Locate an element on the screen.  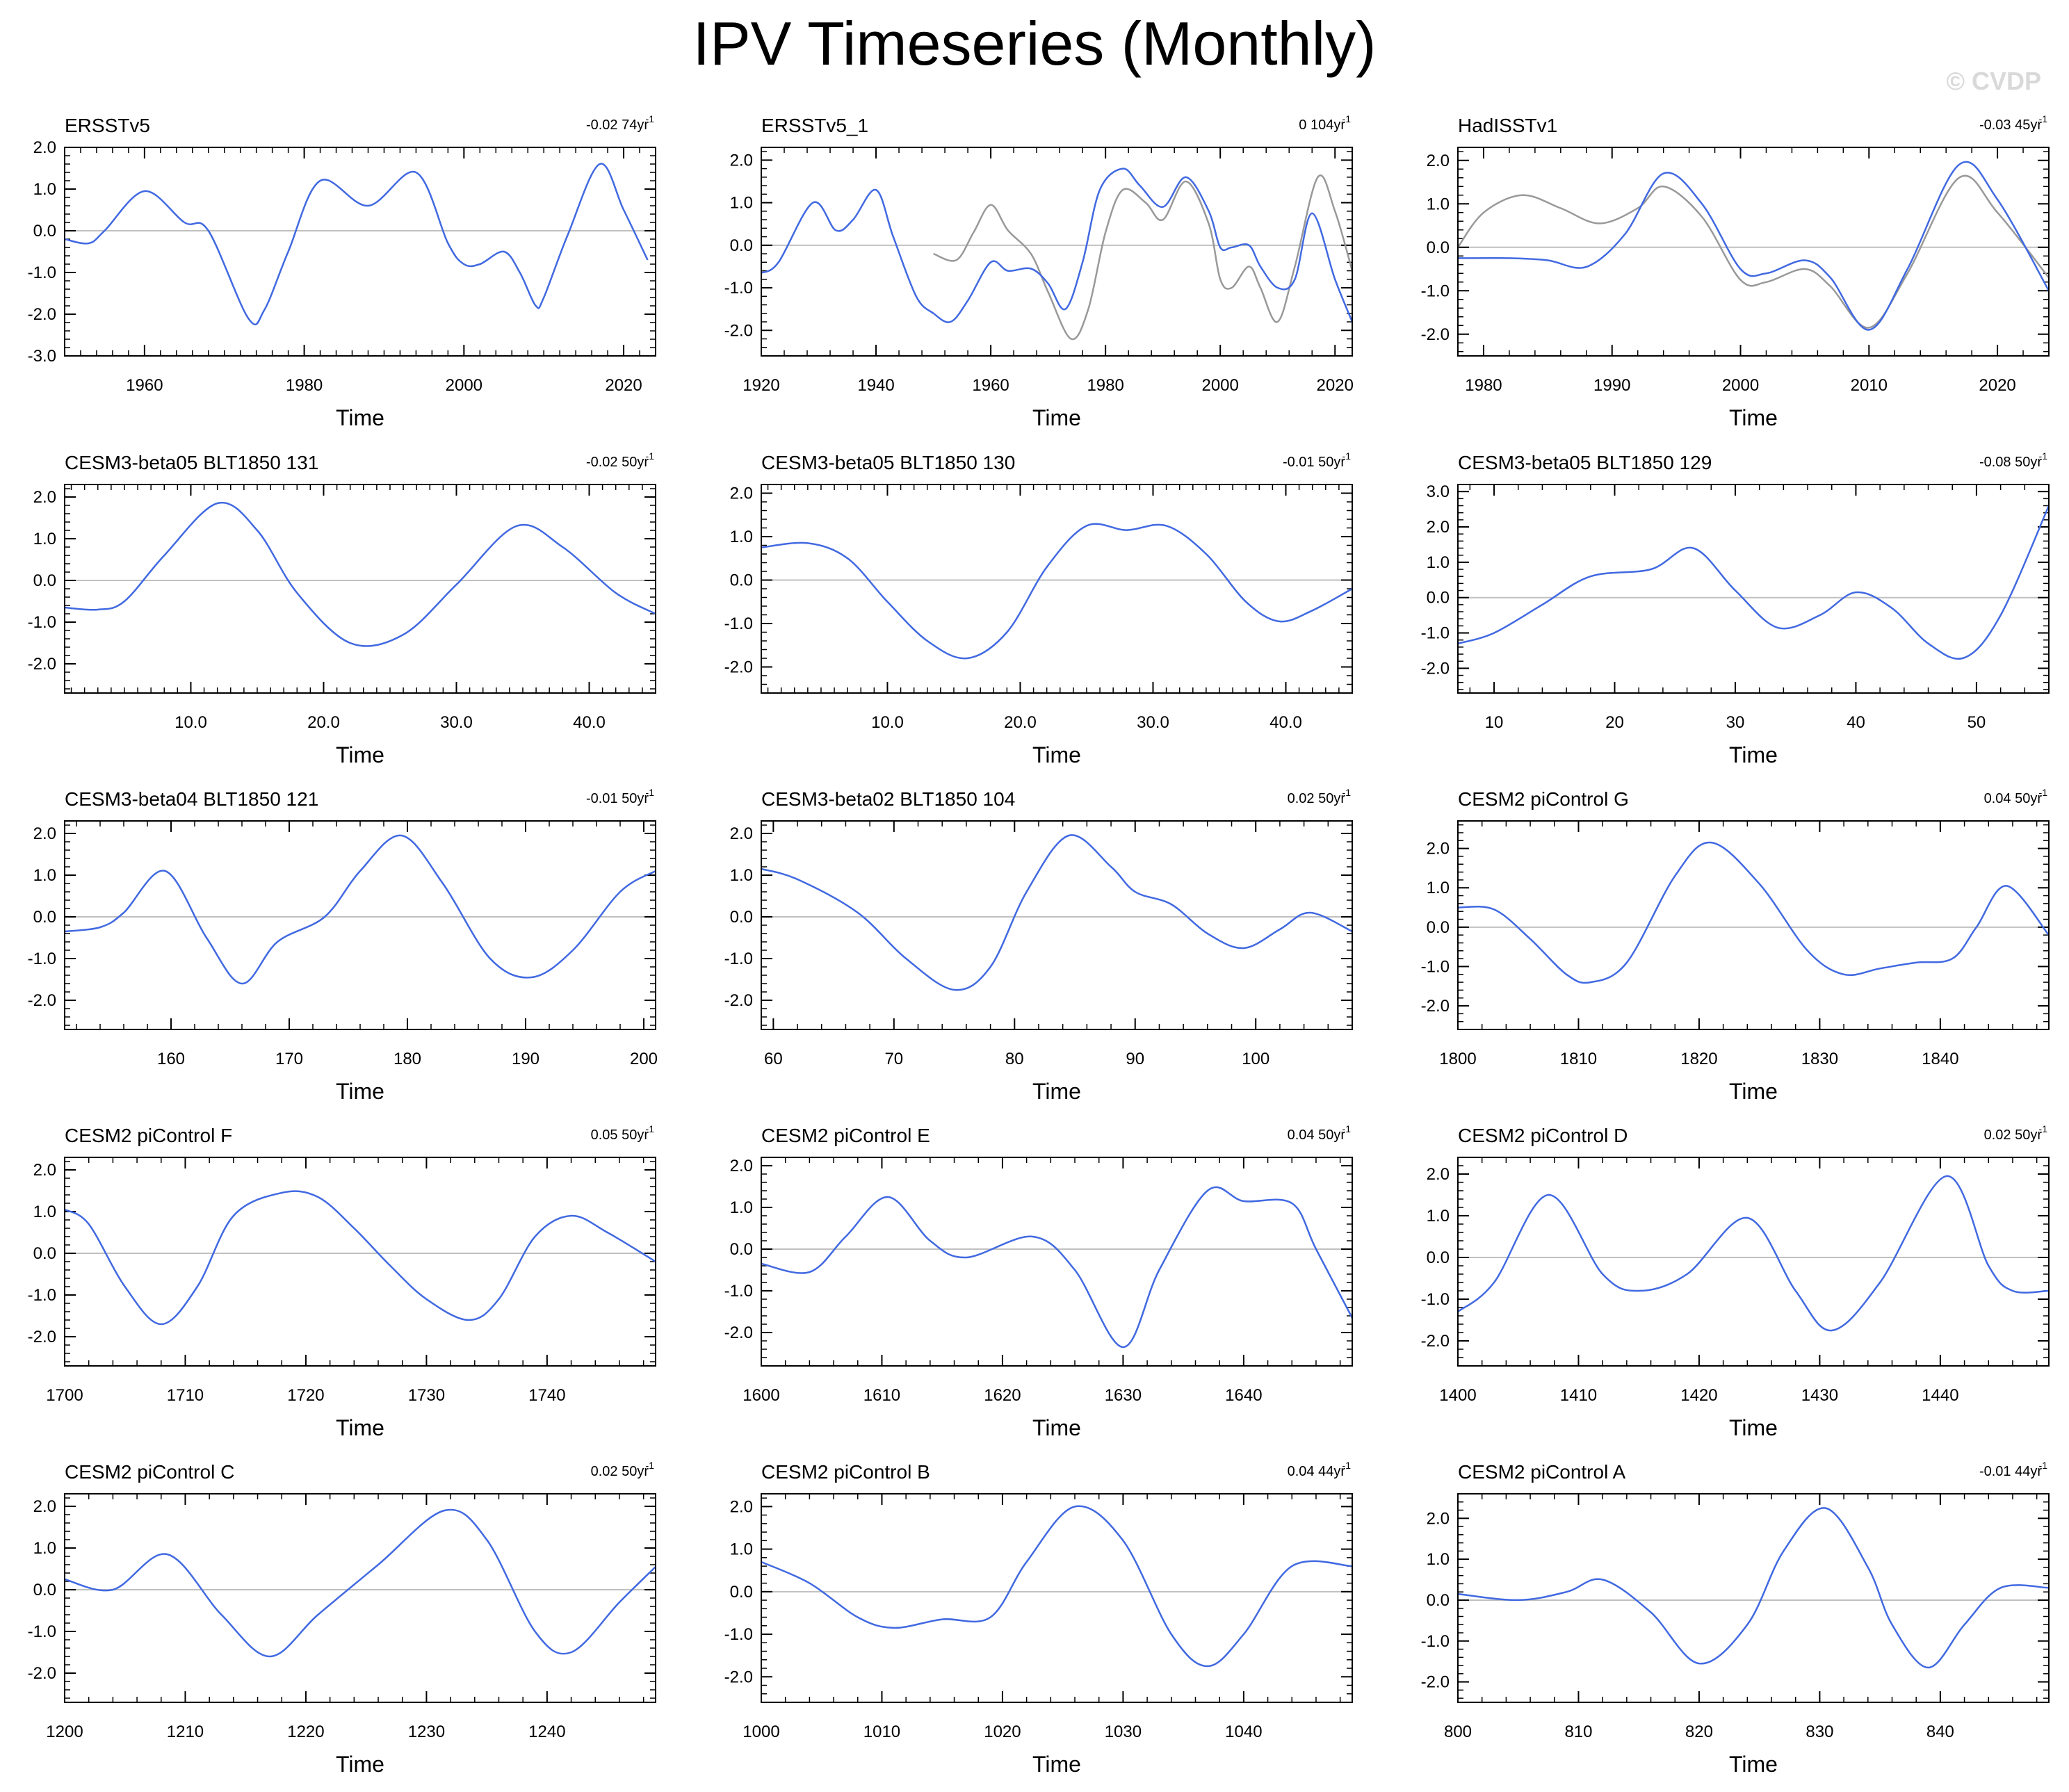
x-tick-label: 1620 is located at coordinates (1002, 1395).